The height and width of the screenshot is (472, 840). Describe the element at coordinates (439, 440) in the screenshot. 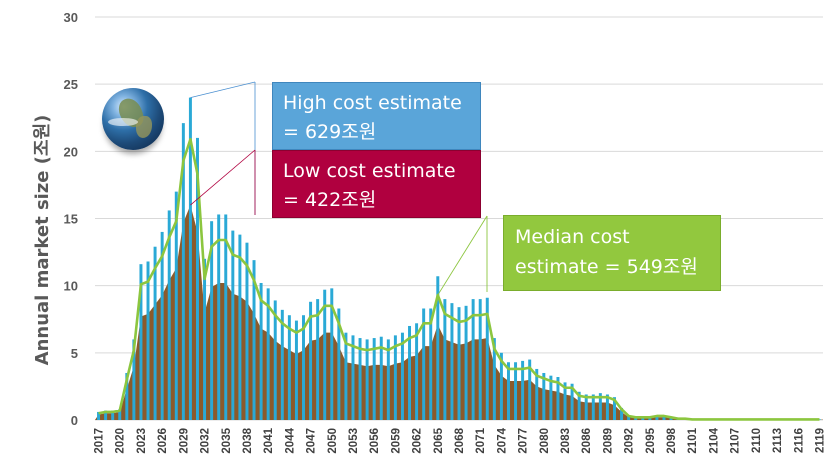

I see `x-tick-label: 2065` at that location.